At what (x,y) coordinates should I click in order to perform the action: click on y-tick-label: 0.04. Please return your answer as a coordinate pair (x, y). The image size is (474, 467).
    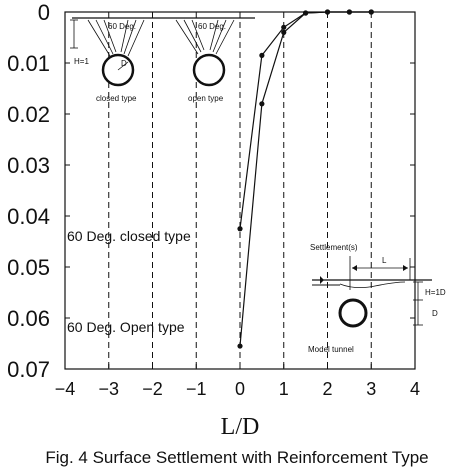
    Looking at the image, I should click on (28, 216).